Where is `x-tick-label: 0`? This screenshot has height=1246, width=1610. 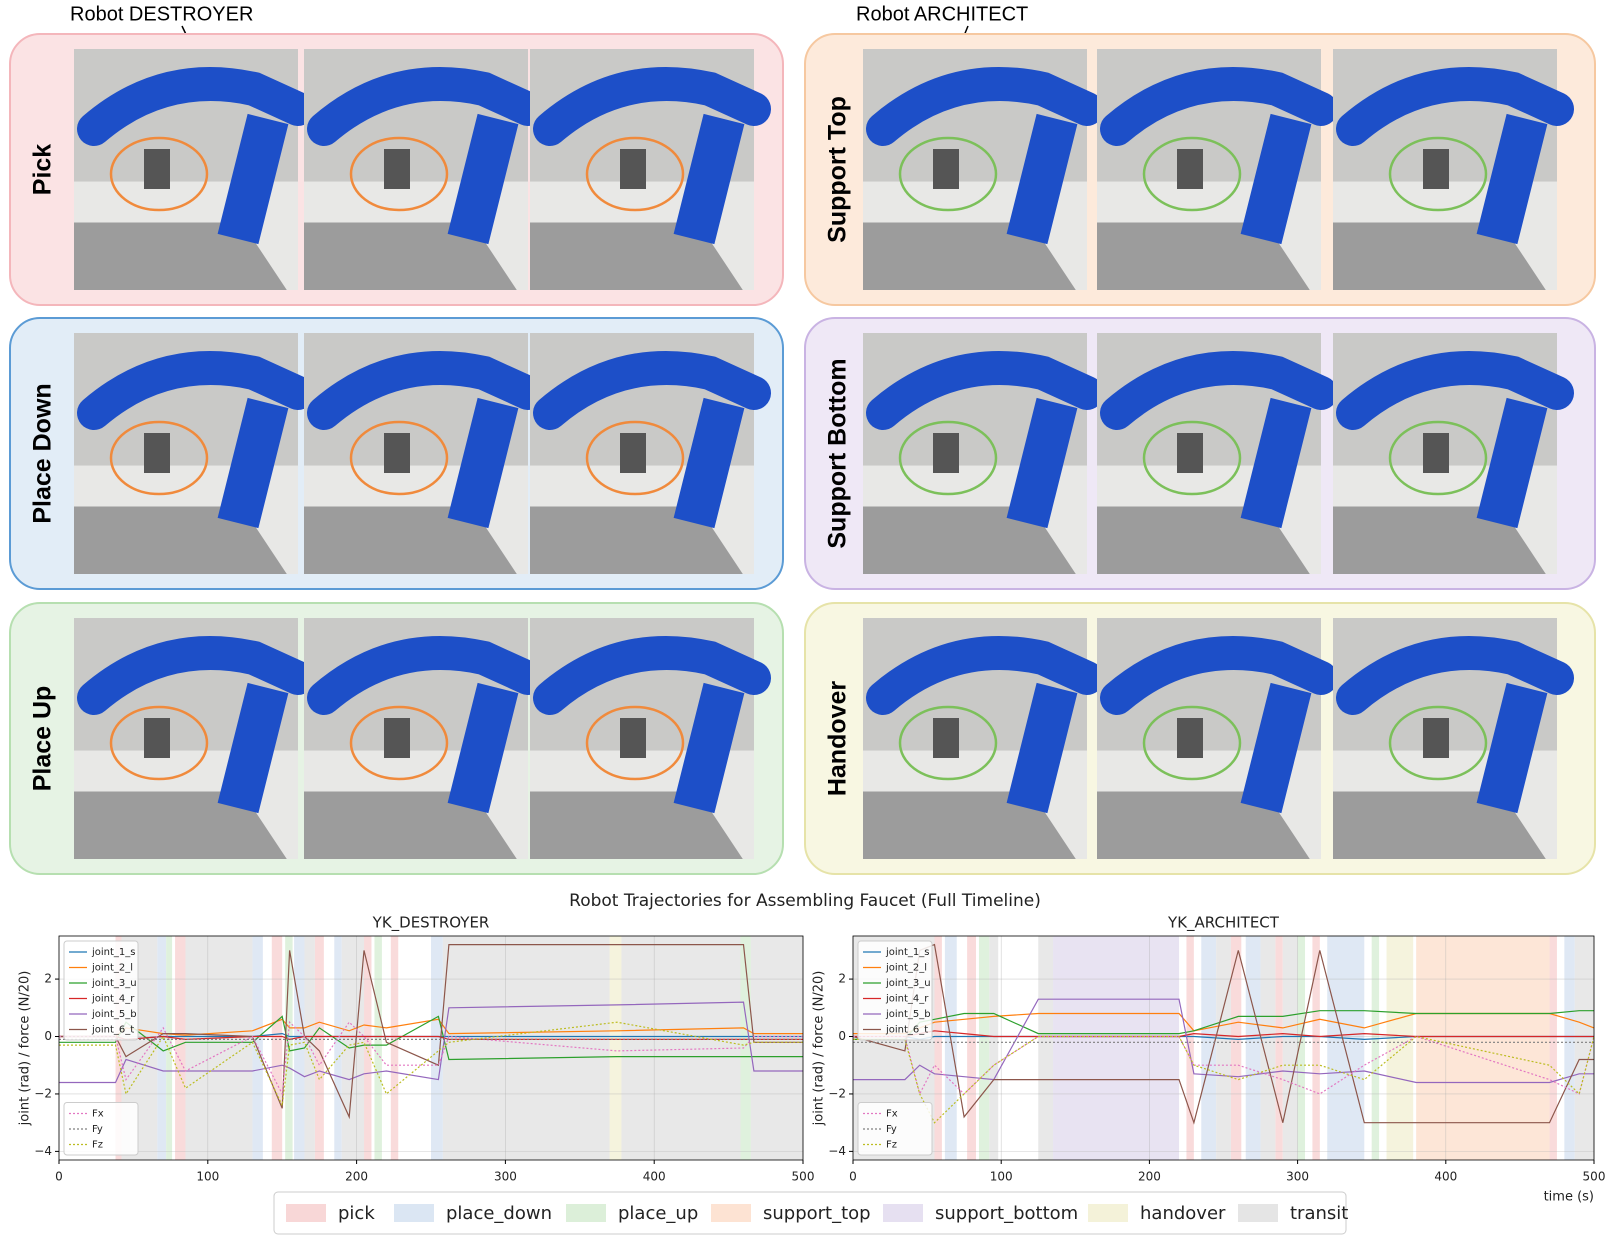 x-tick-label: 0 is located at coordinates (853, 1177).